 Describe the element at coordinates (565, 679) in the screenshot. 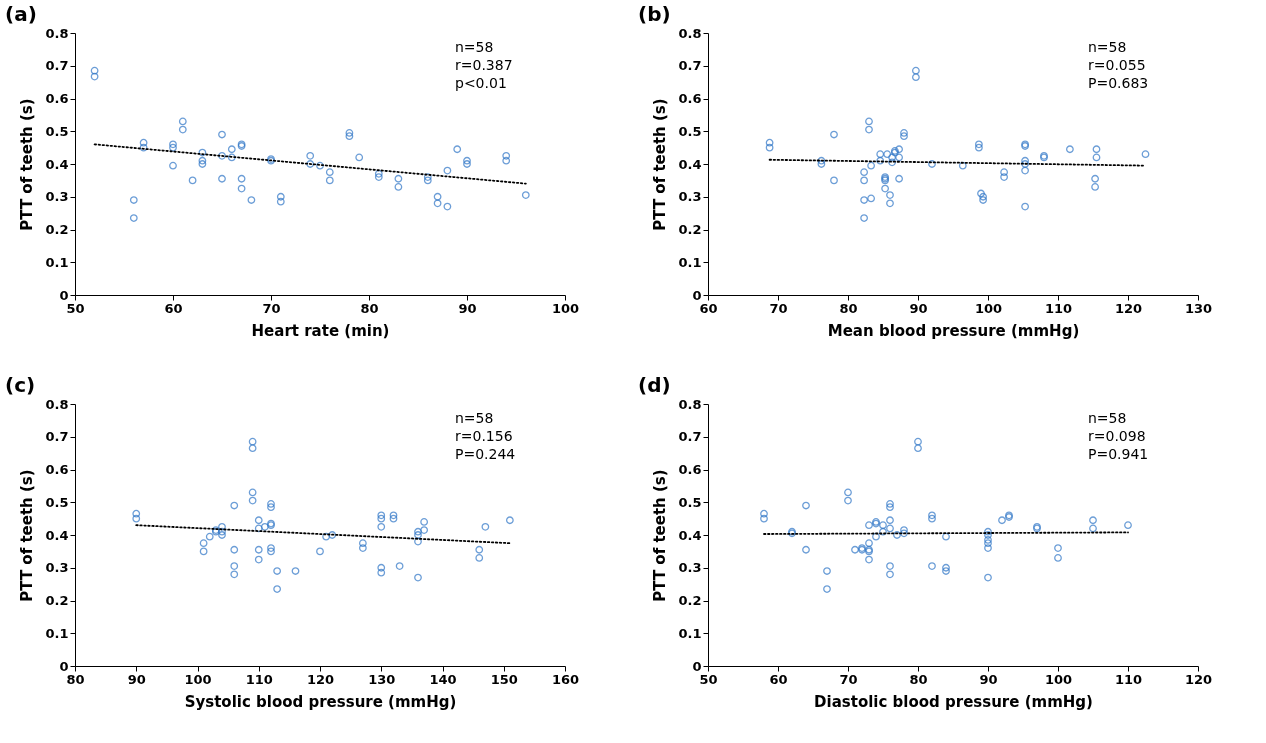

I see `x-tick-label: 160` at that location.